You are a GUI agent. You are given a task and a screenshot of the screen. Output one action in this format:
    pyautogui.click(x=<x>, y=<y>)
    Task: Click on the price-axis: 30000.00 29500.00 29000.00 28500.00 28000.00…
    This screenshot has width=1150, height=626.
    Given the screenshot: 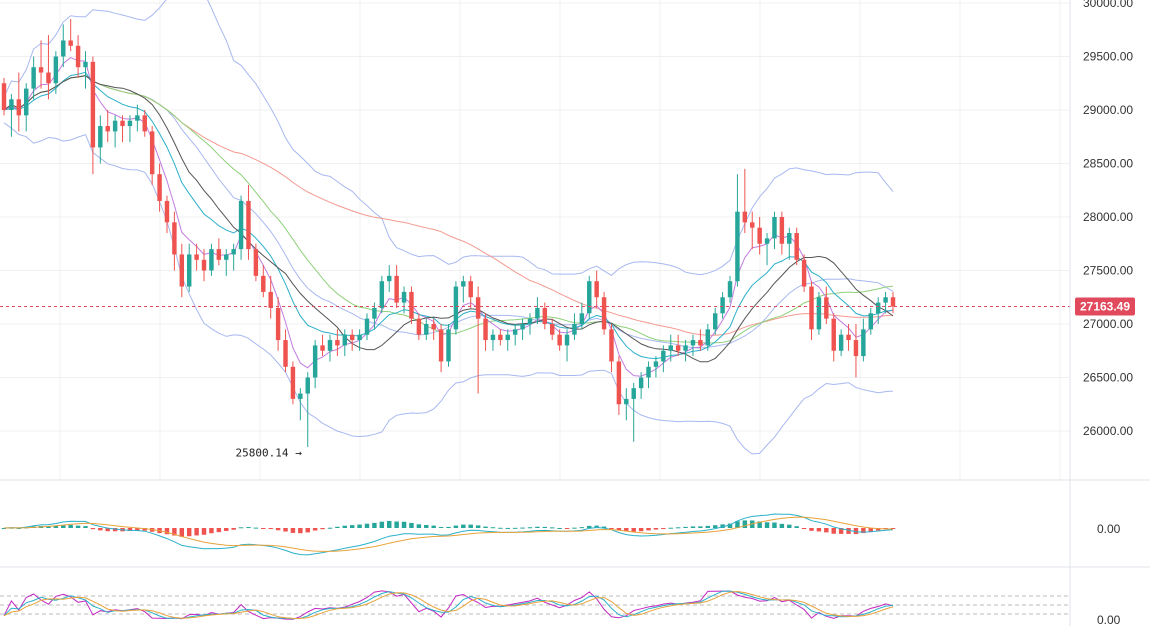 What is the action you would take?
    pyautogui.click(x=1108, y=219)
    